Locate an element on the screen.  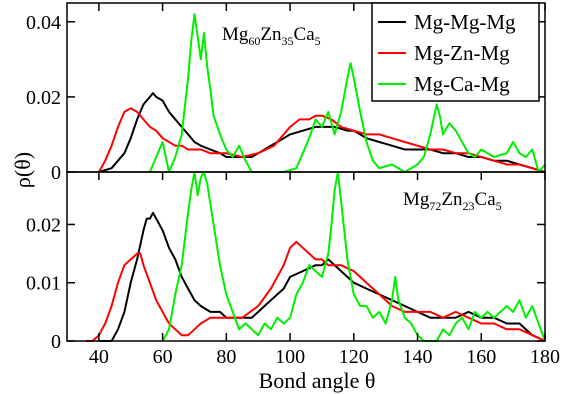
y-tick-label-top: 0 is located at coordinates (56, 173).